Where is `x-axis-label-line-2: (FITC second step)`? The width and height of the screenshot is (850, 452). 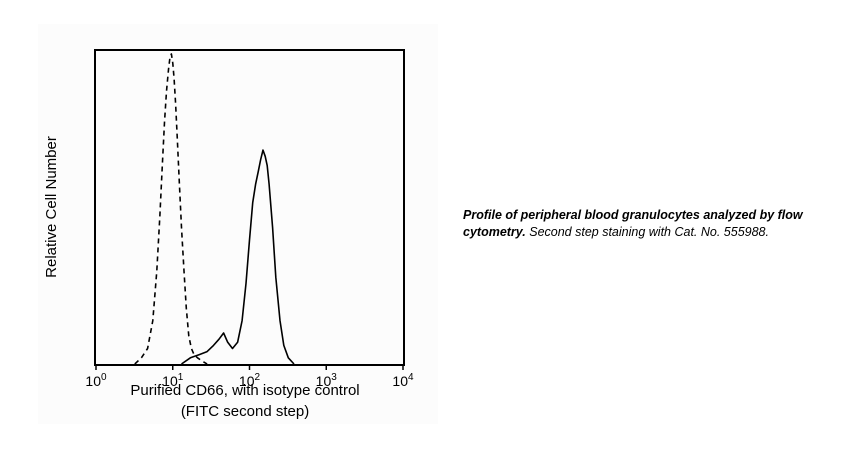 x-axis-label-line-2: (FITC second step) is located at coordinates (245, 411).